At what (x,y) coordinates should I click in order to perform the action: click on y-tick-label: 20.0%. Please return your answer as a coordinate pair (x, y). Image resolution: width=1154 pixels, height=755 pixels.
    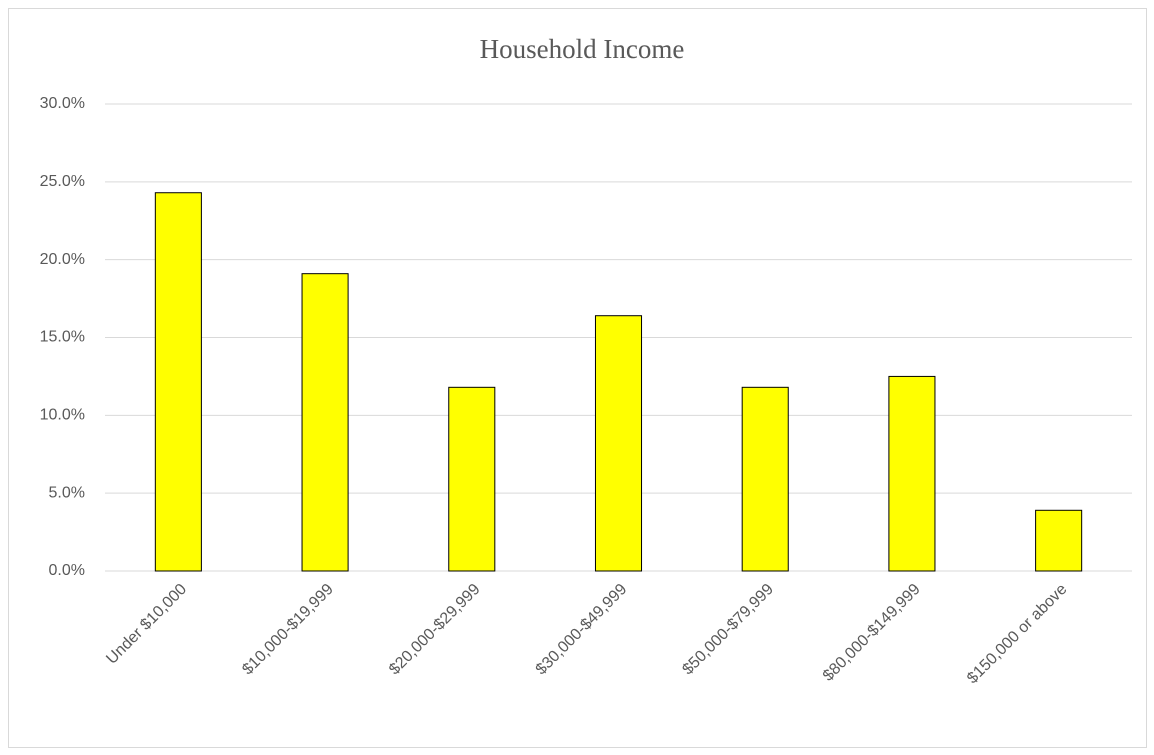
    Looking at the image, I should click on (62, 259).